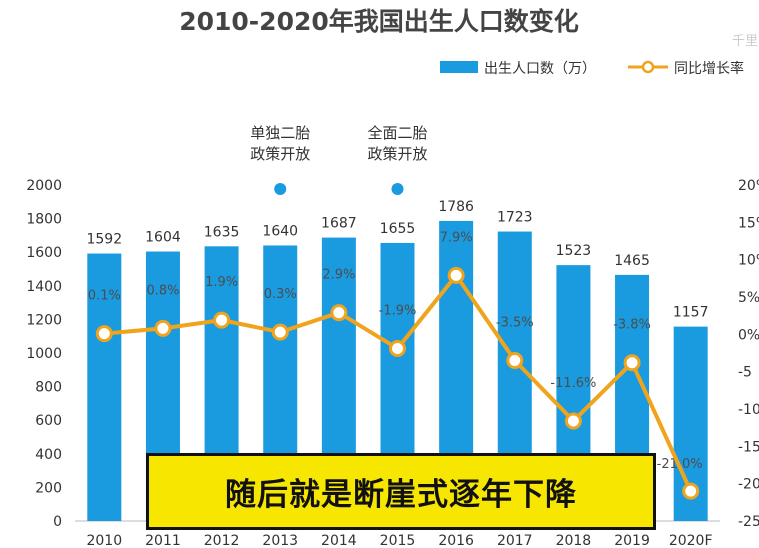 The image size is (759, 548). What do you see at coordinates (648, 67) in the screenshot?
I see `legend-line-marker` at bounding box center [648, 67].